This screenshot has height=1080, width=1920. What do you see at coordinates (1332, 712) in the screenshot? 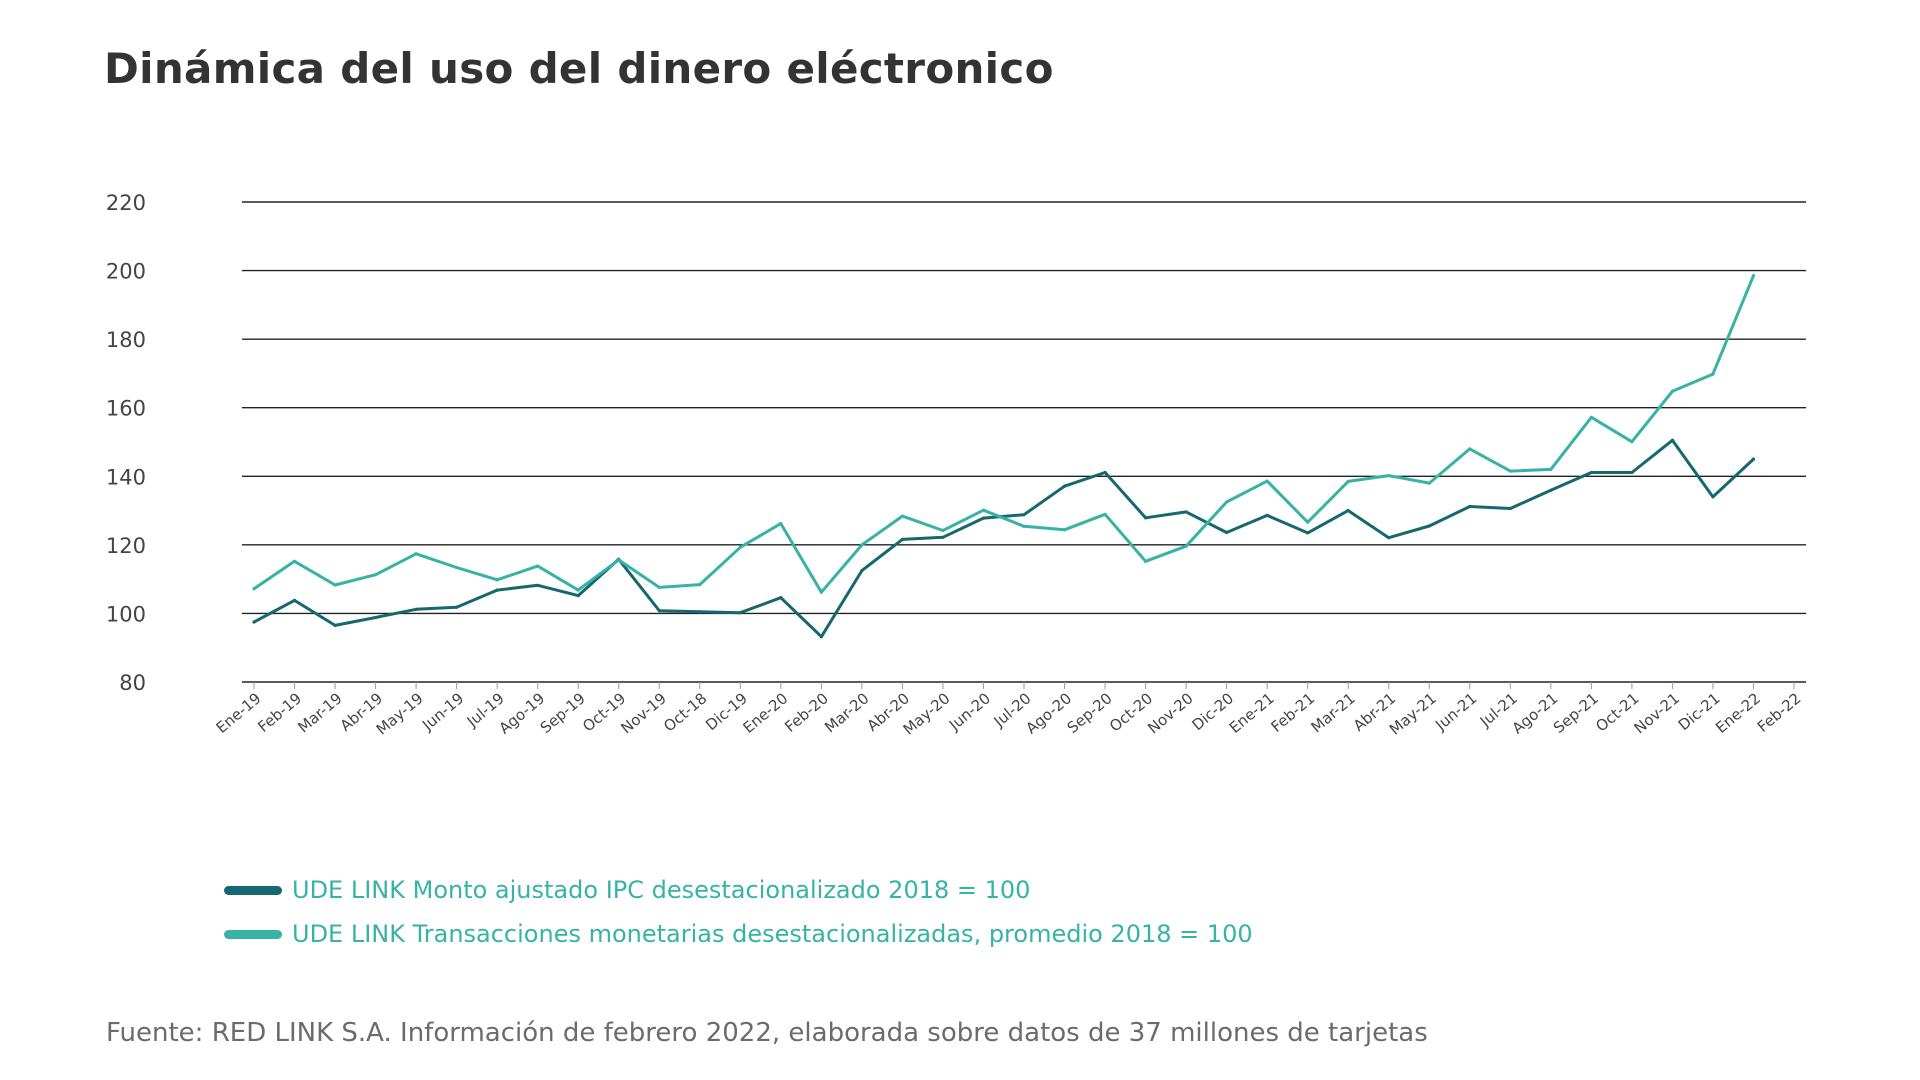
I see `x-tick-label: Mar-21` at bounding box center [1332, 712].